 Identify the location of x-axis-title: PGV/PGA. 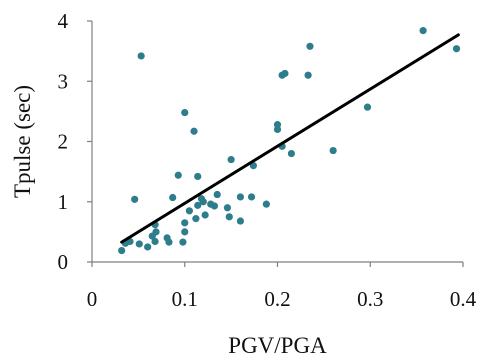
(277, 345).